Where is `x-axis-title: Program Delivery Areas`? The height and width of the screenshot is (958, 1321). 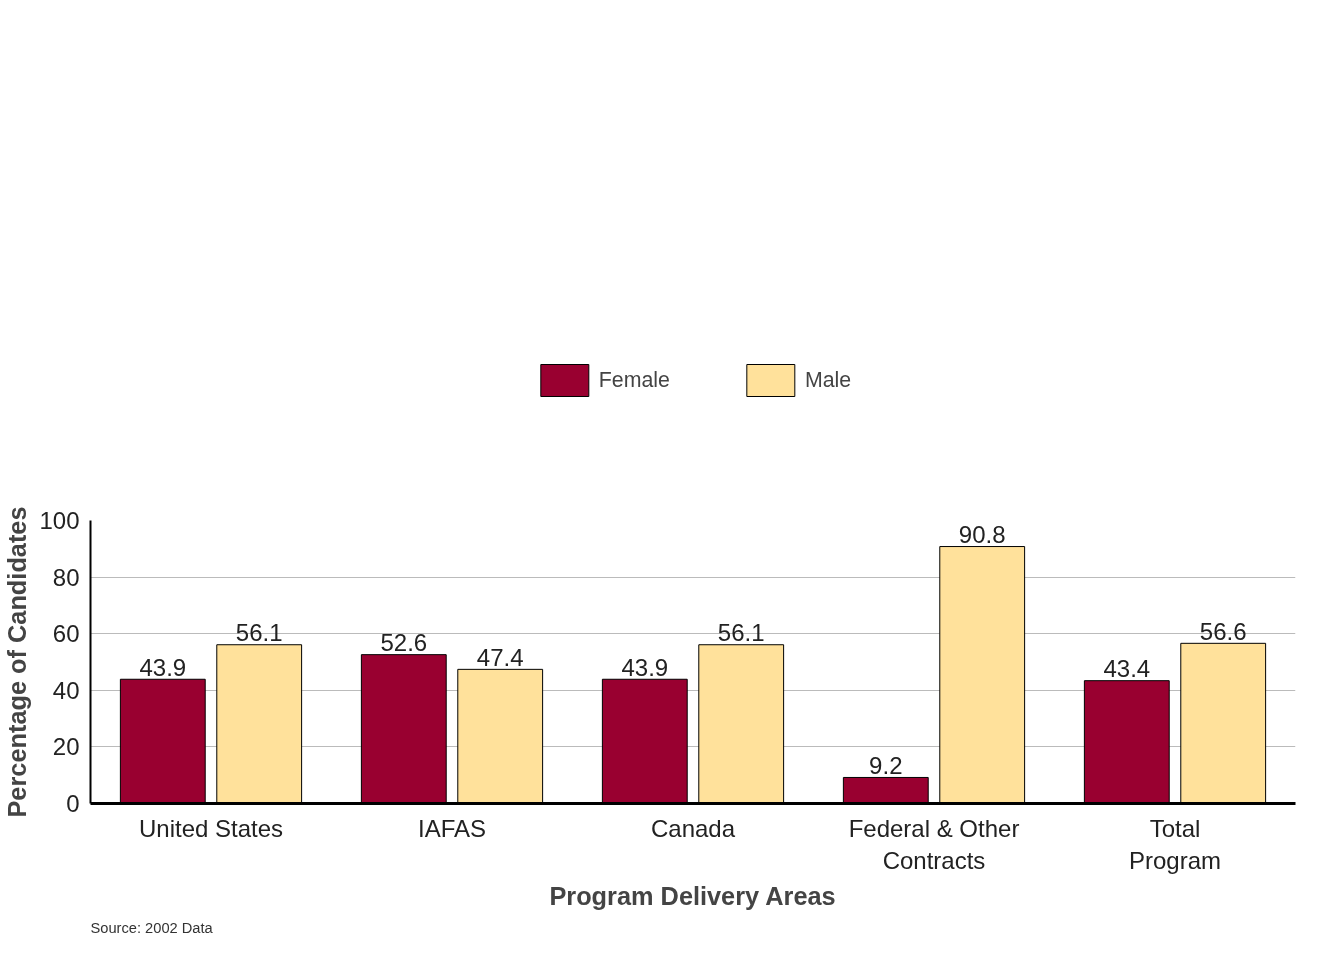 x-axis-title: Program Delivery Areas is located at coordinates (692, 895).